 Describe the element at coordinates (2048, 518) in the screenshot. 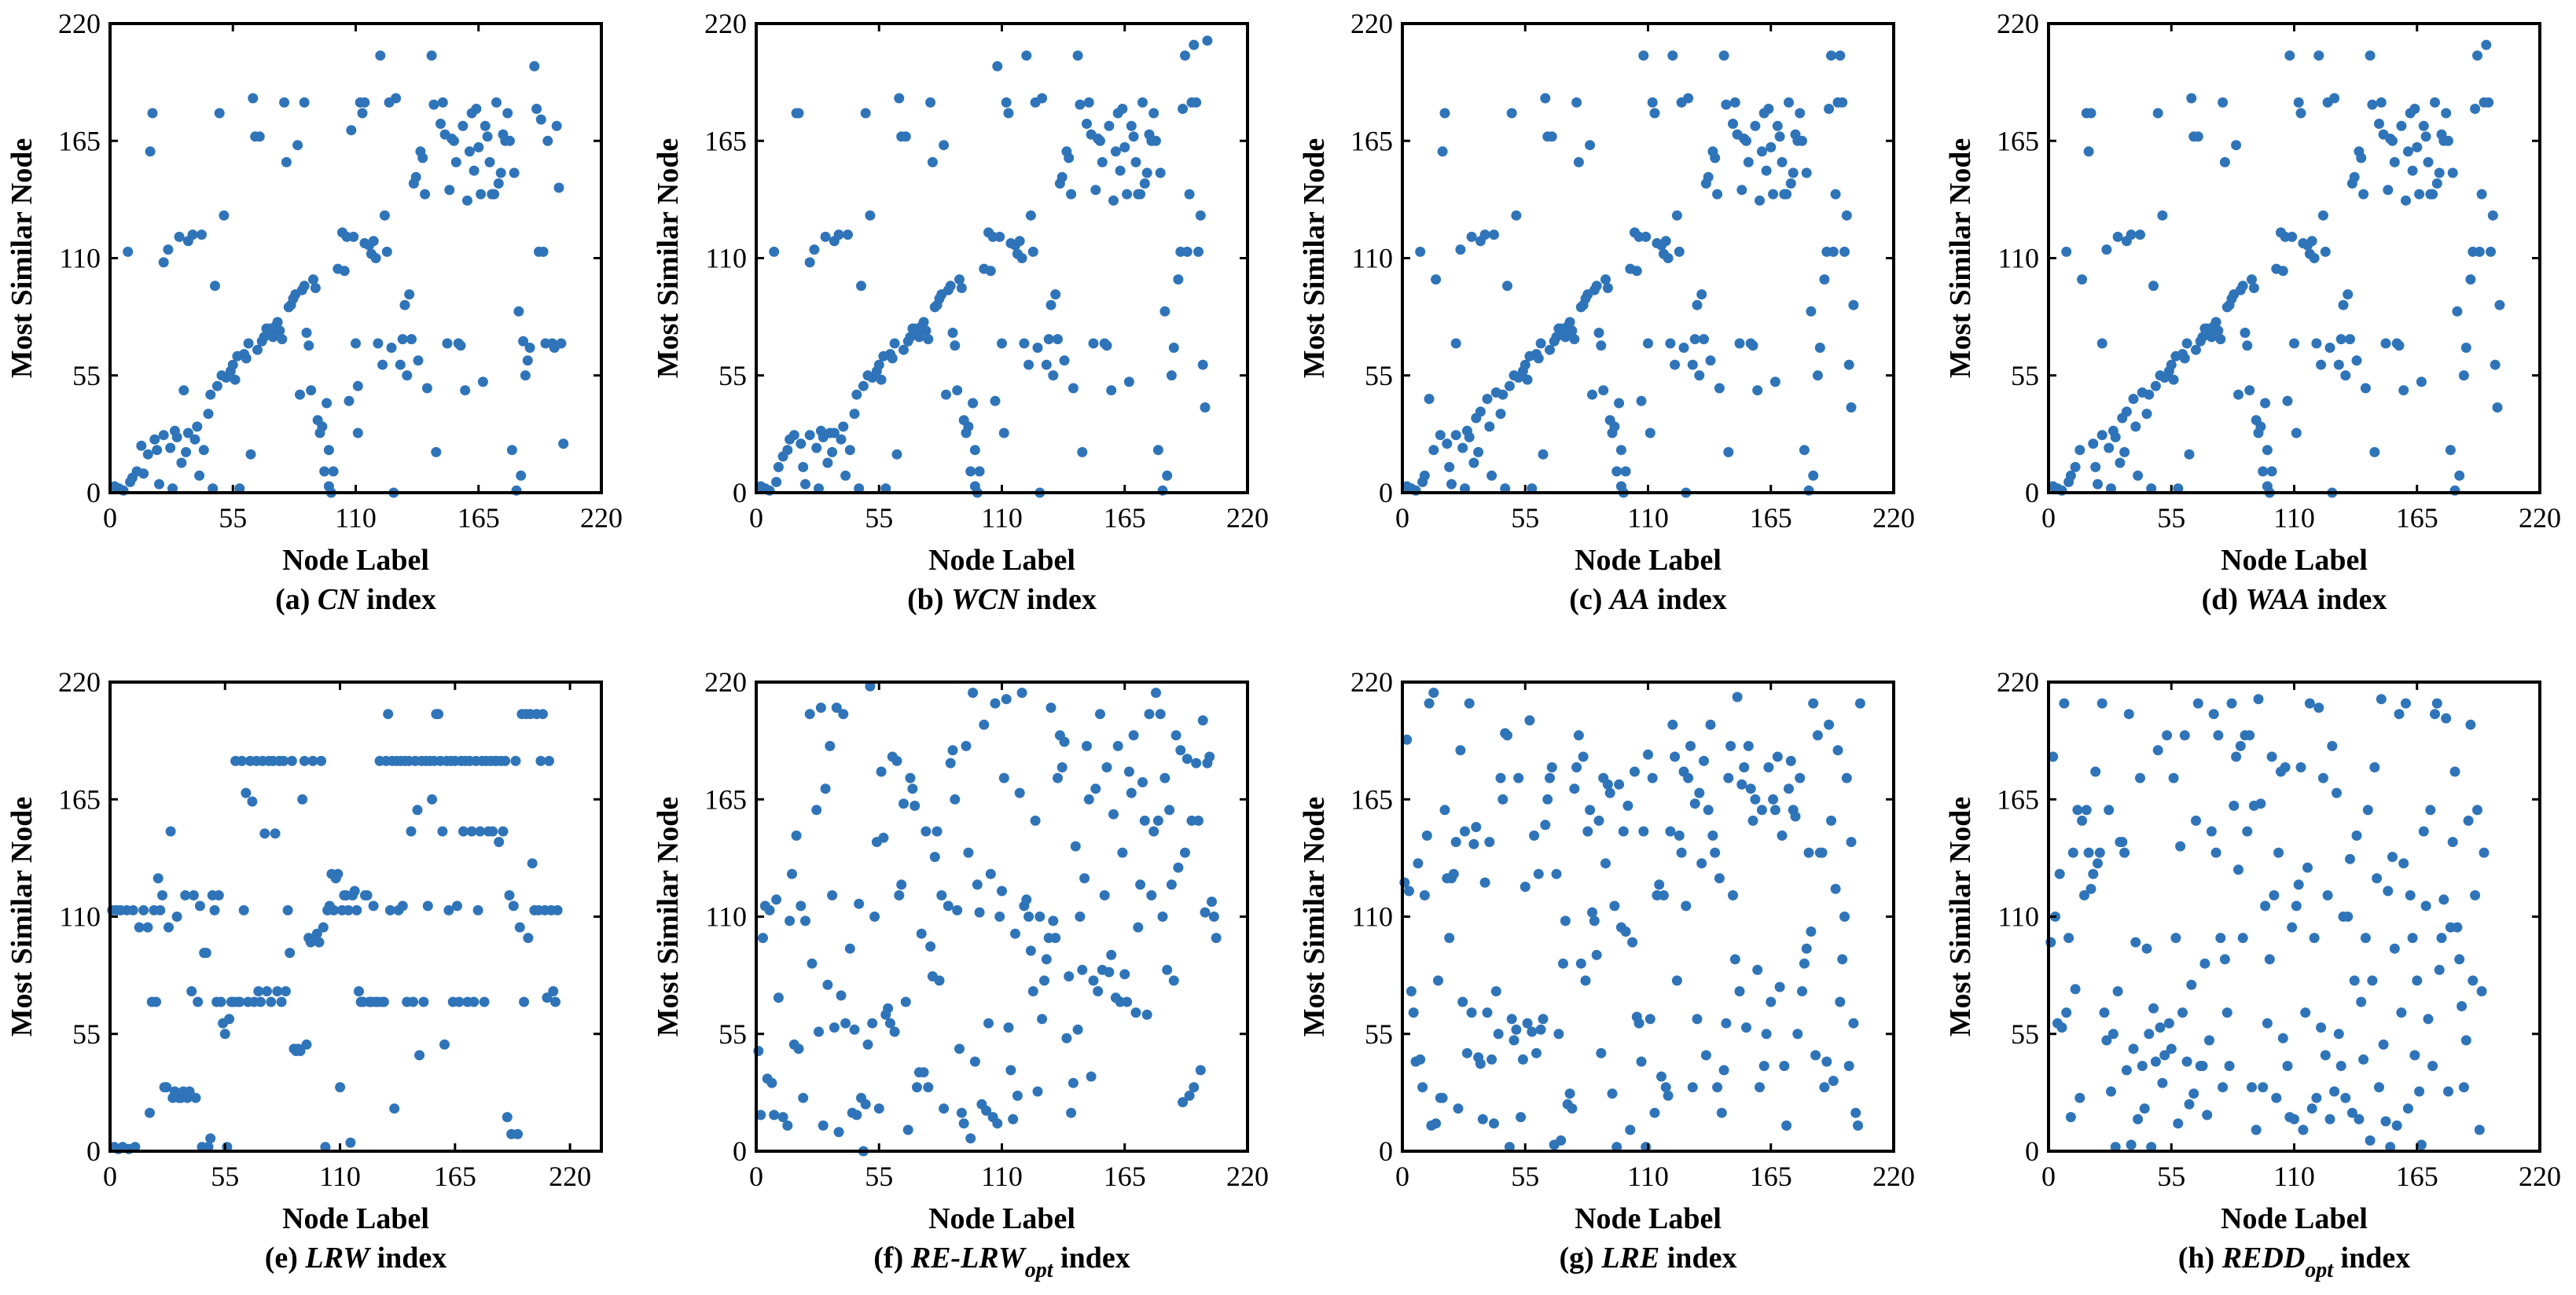

I see `x-tick-label: 0` at that location.